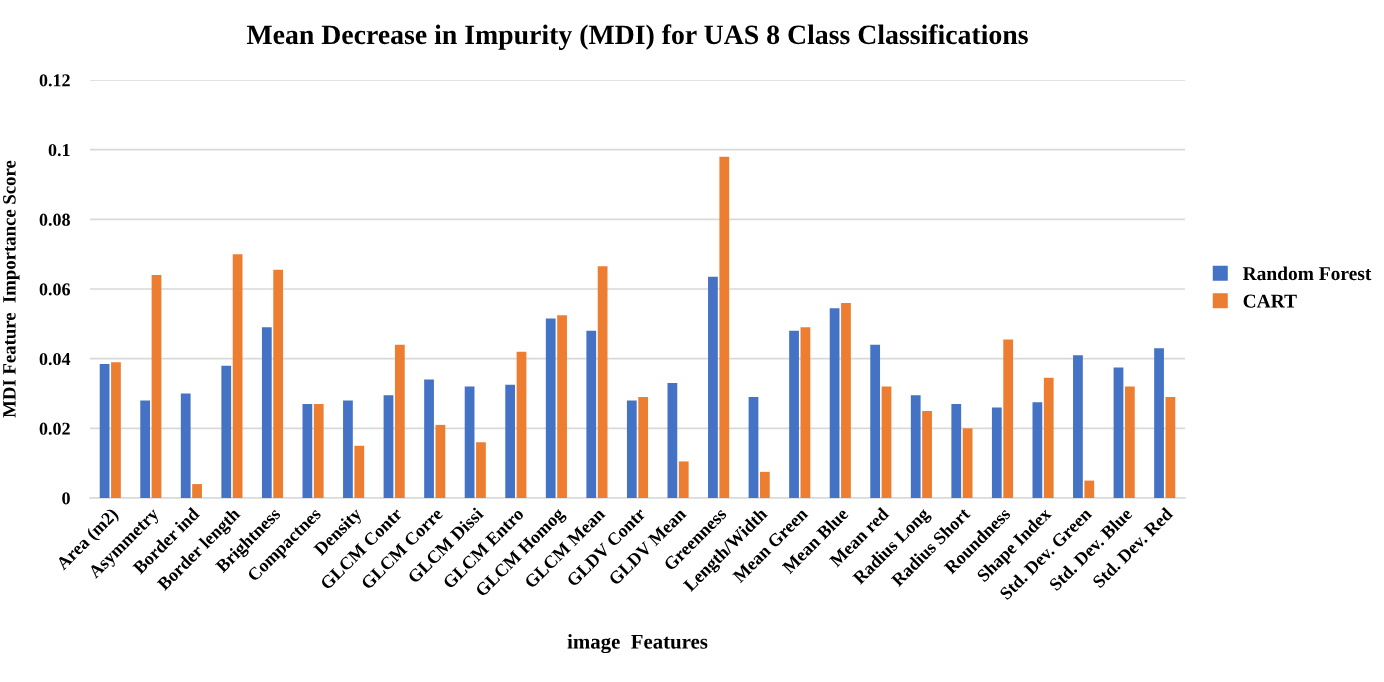  I want to click on y-tick-label: 0.1, so click(59, 150).